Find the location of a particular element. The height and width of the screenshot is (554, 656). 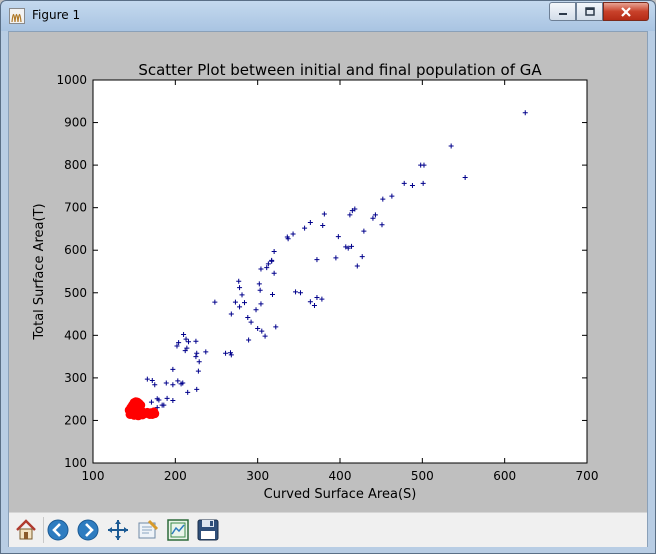

x-tick-label: 100 is located at coordinates (93, 476).